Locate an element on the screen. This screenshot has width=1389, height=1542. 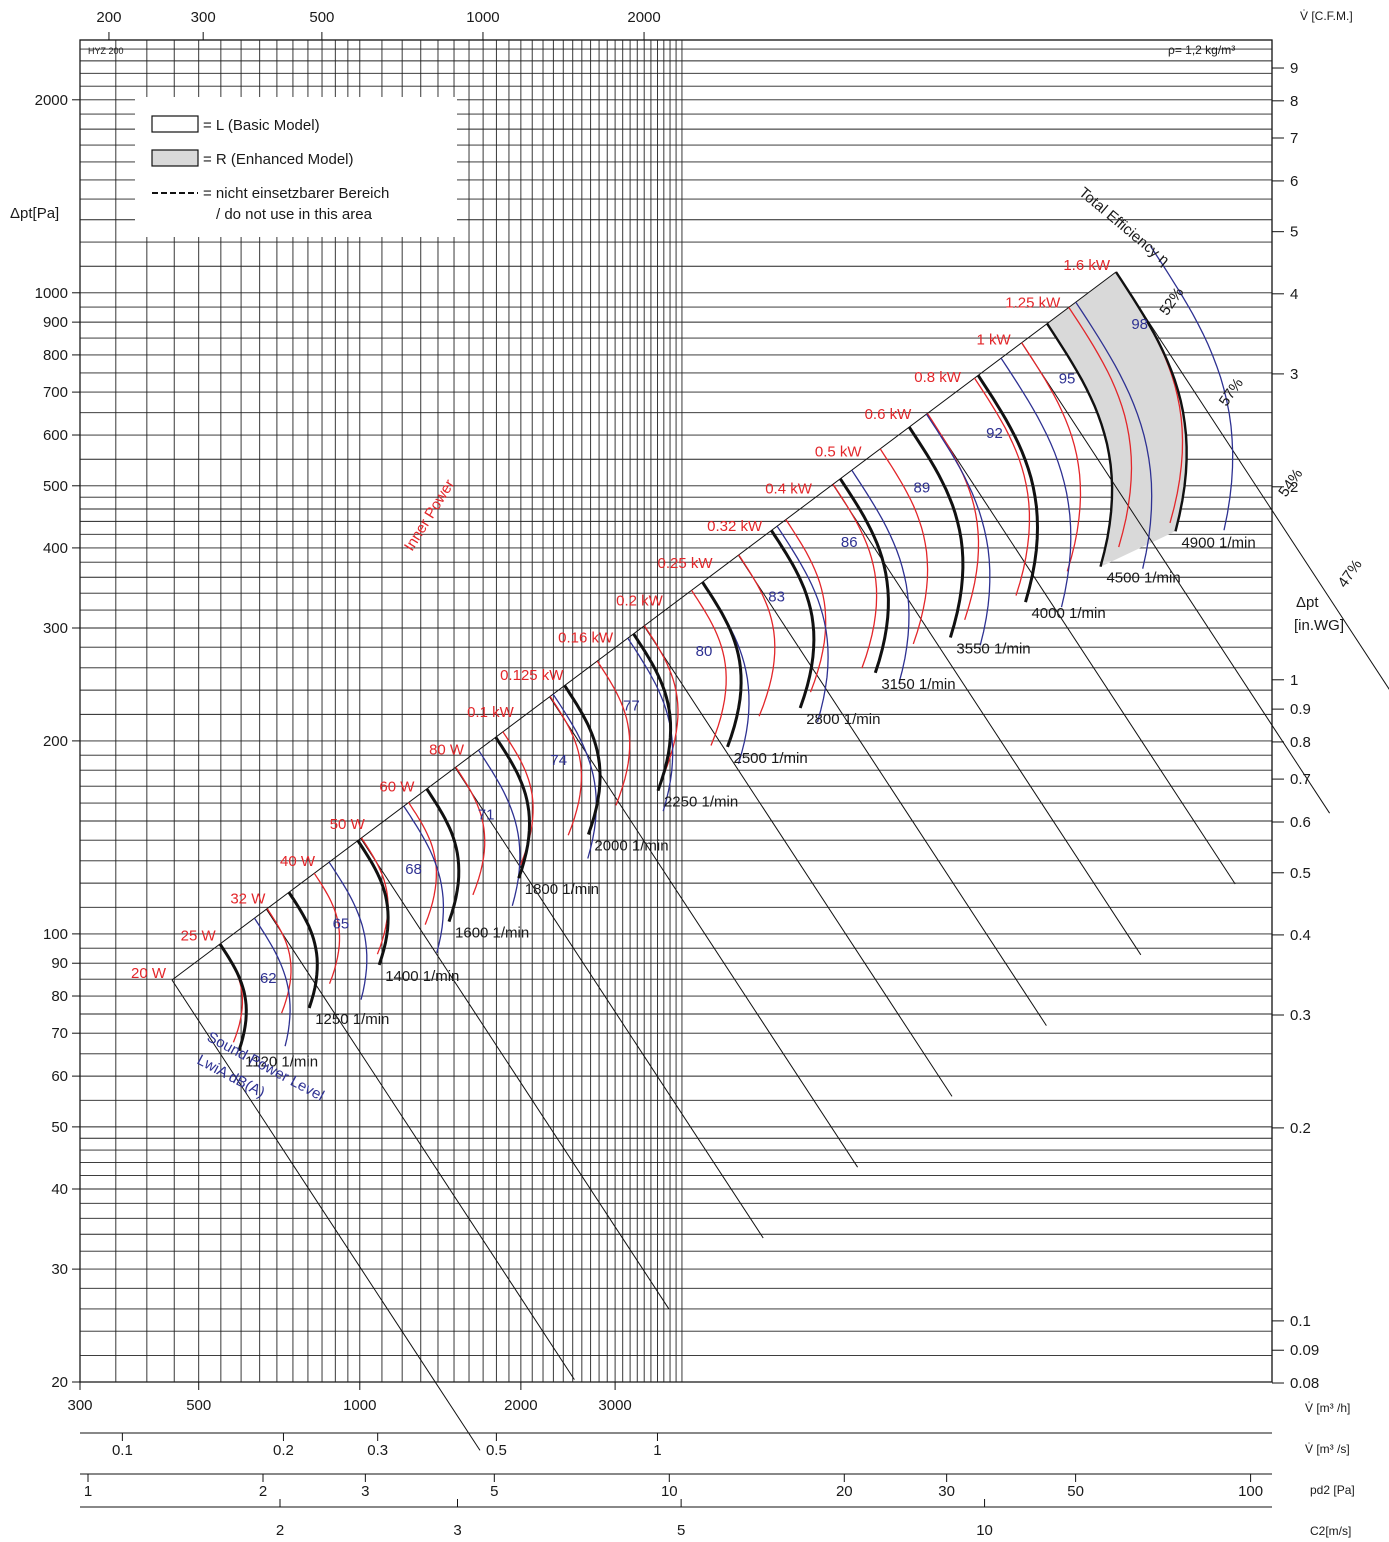
top-tick-label: 2000 is located at coordinates (643, 17).